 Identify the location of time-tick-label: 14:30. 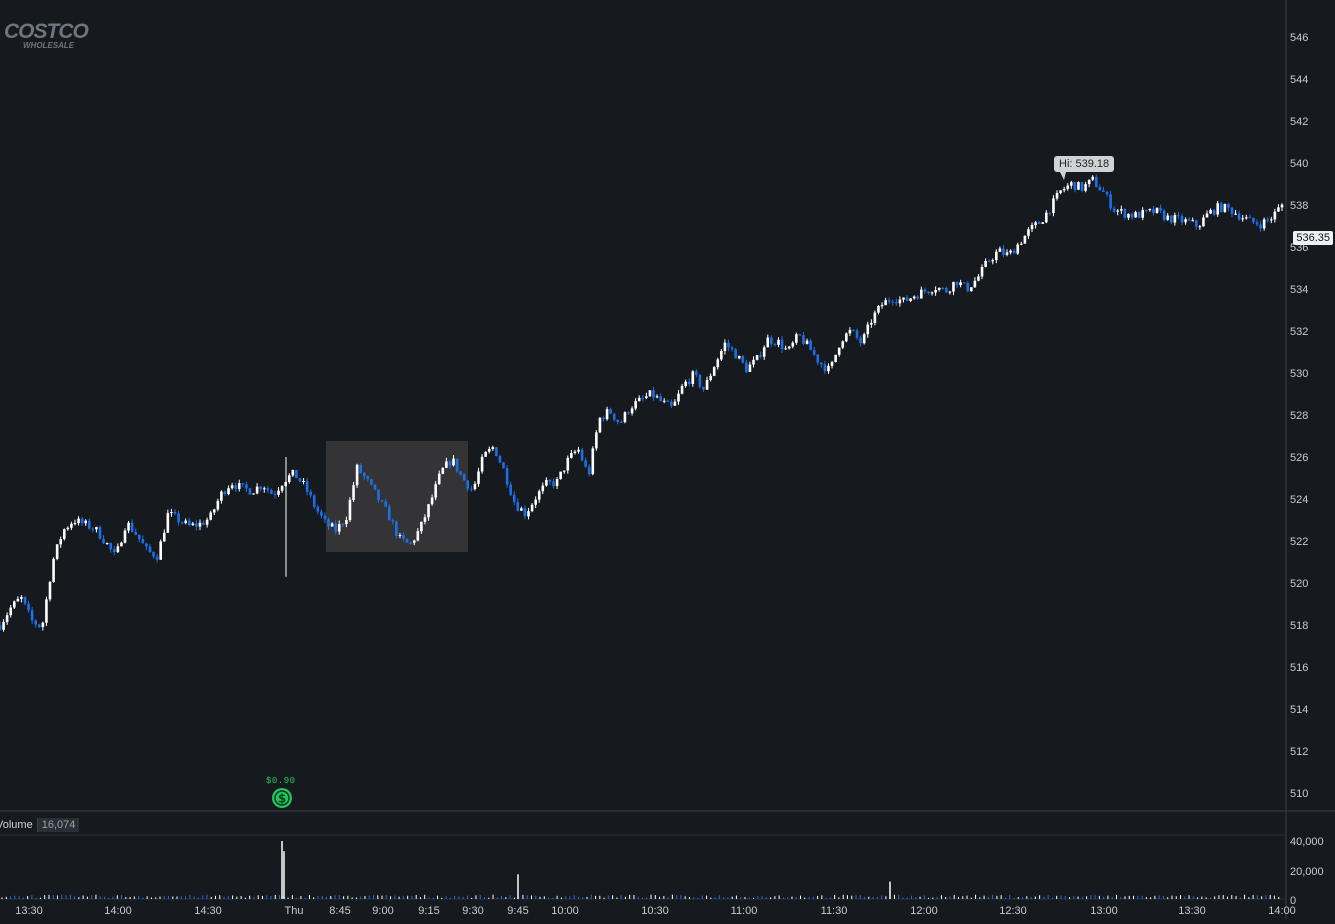
(208, 911).